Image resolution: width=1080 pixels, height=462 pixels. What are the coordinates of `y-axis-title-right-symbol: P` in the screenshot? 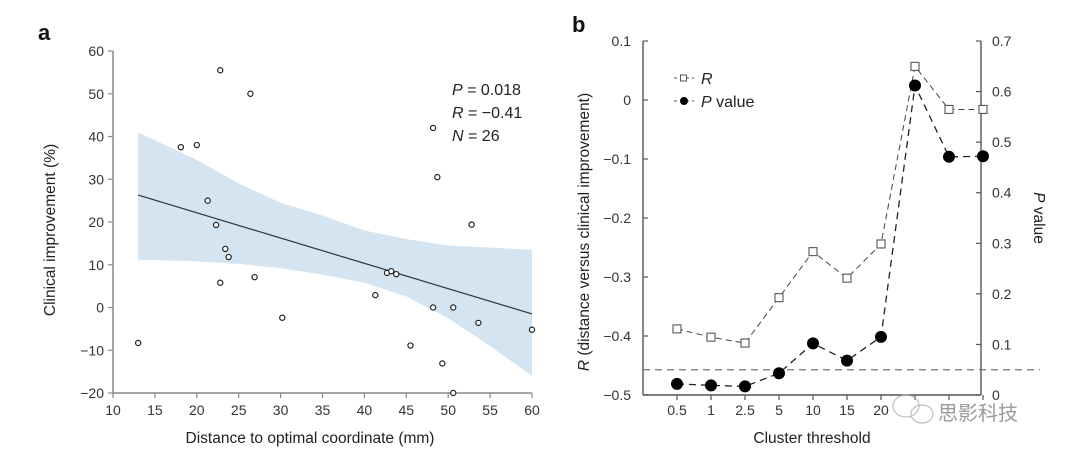 It's located at (1038, 197).